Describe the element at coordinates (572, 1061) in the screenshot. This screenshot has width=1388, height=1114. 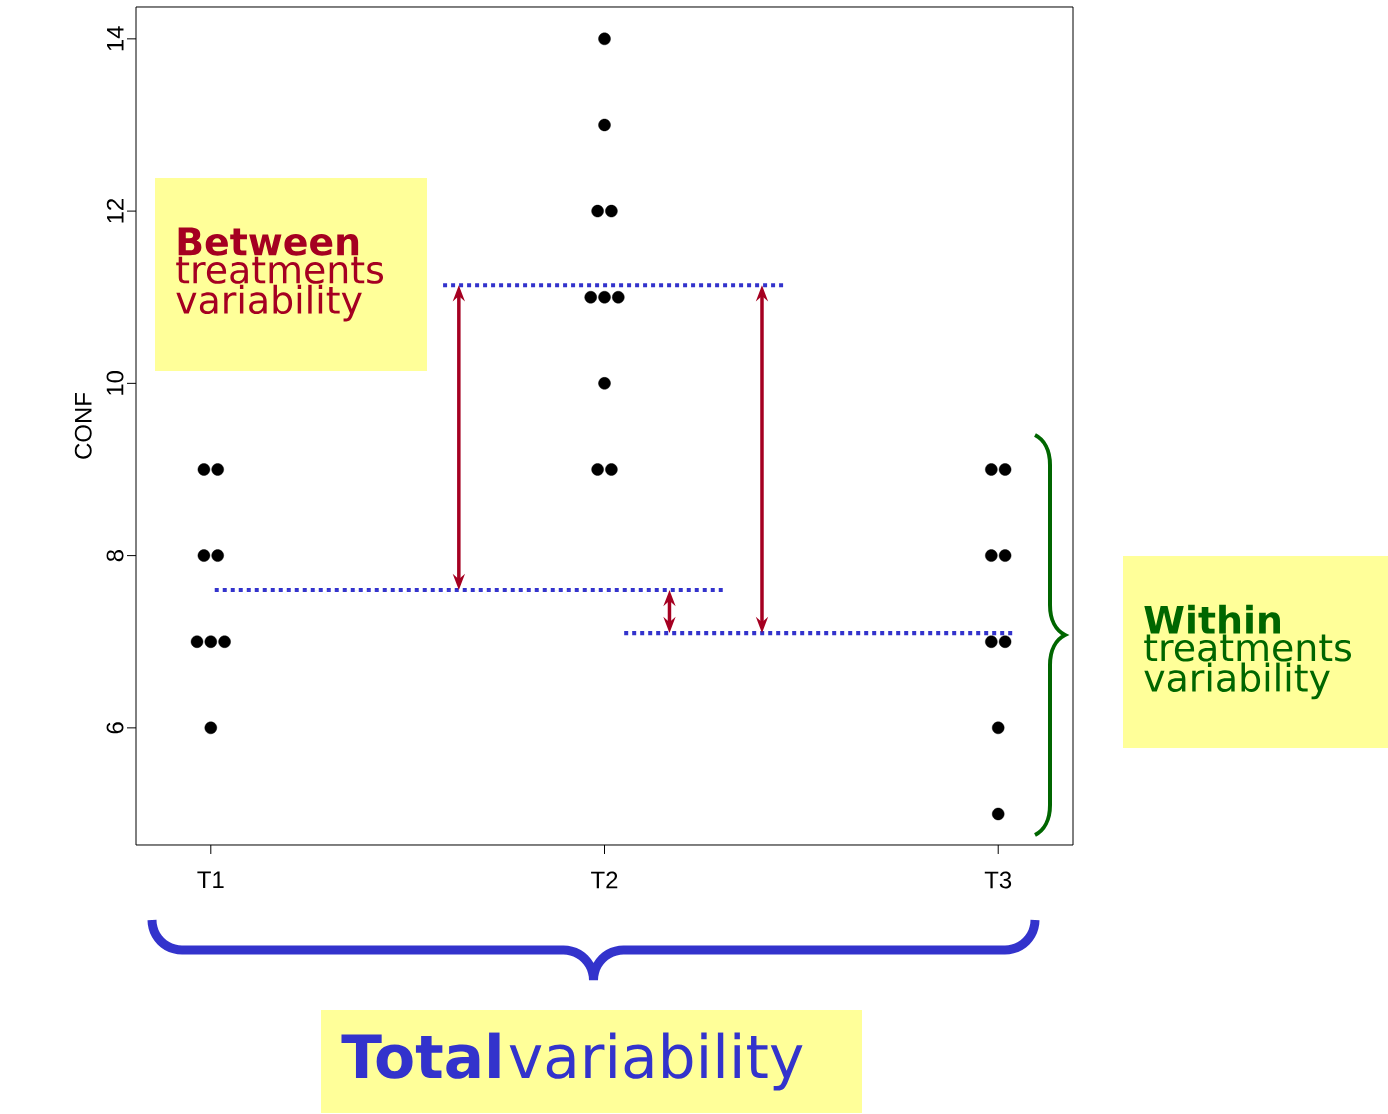
I see `text: Total variability` at that location.